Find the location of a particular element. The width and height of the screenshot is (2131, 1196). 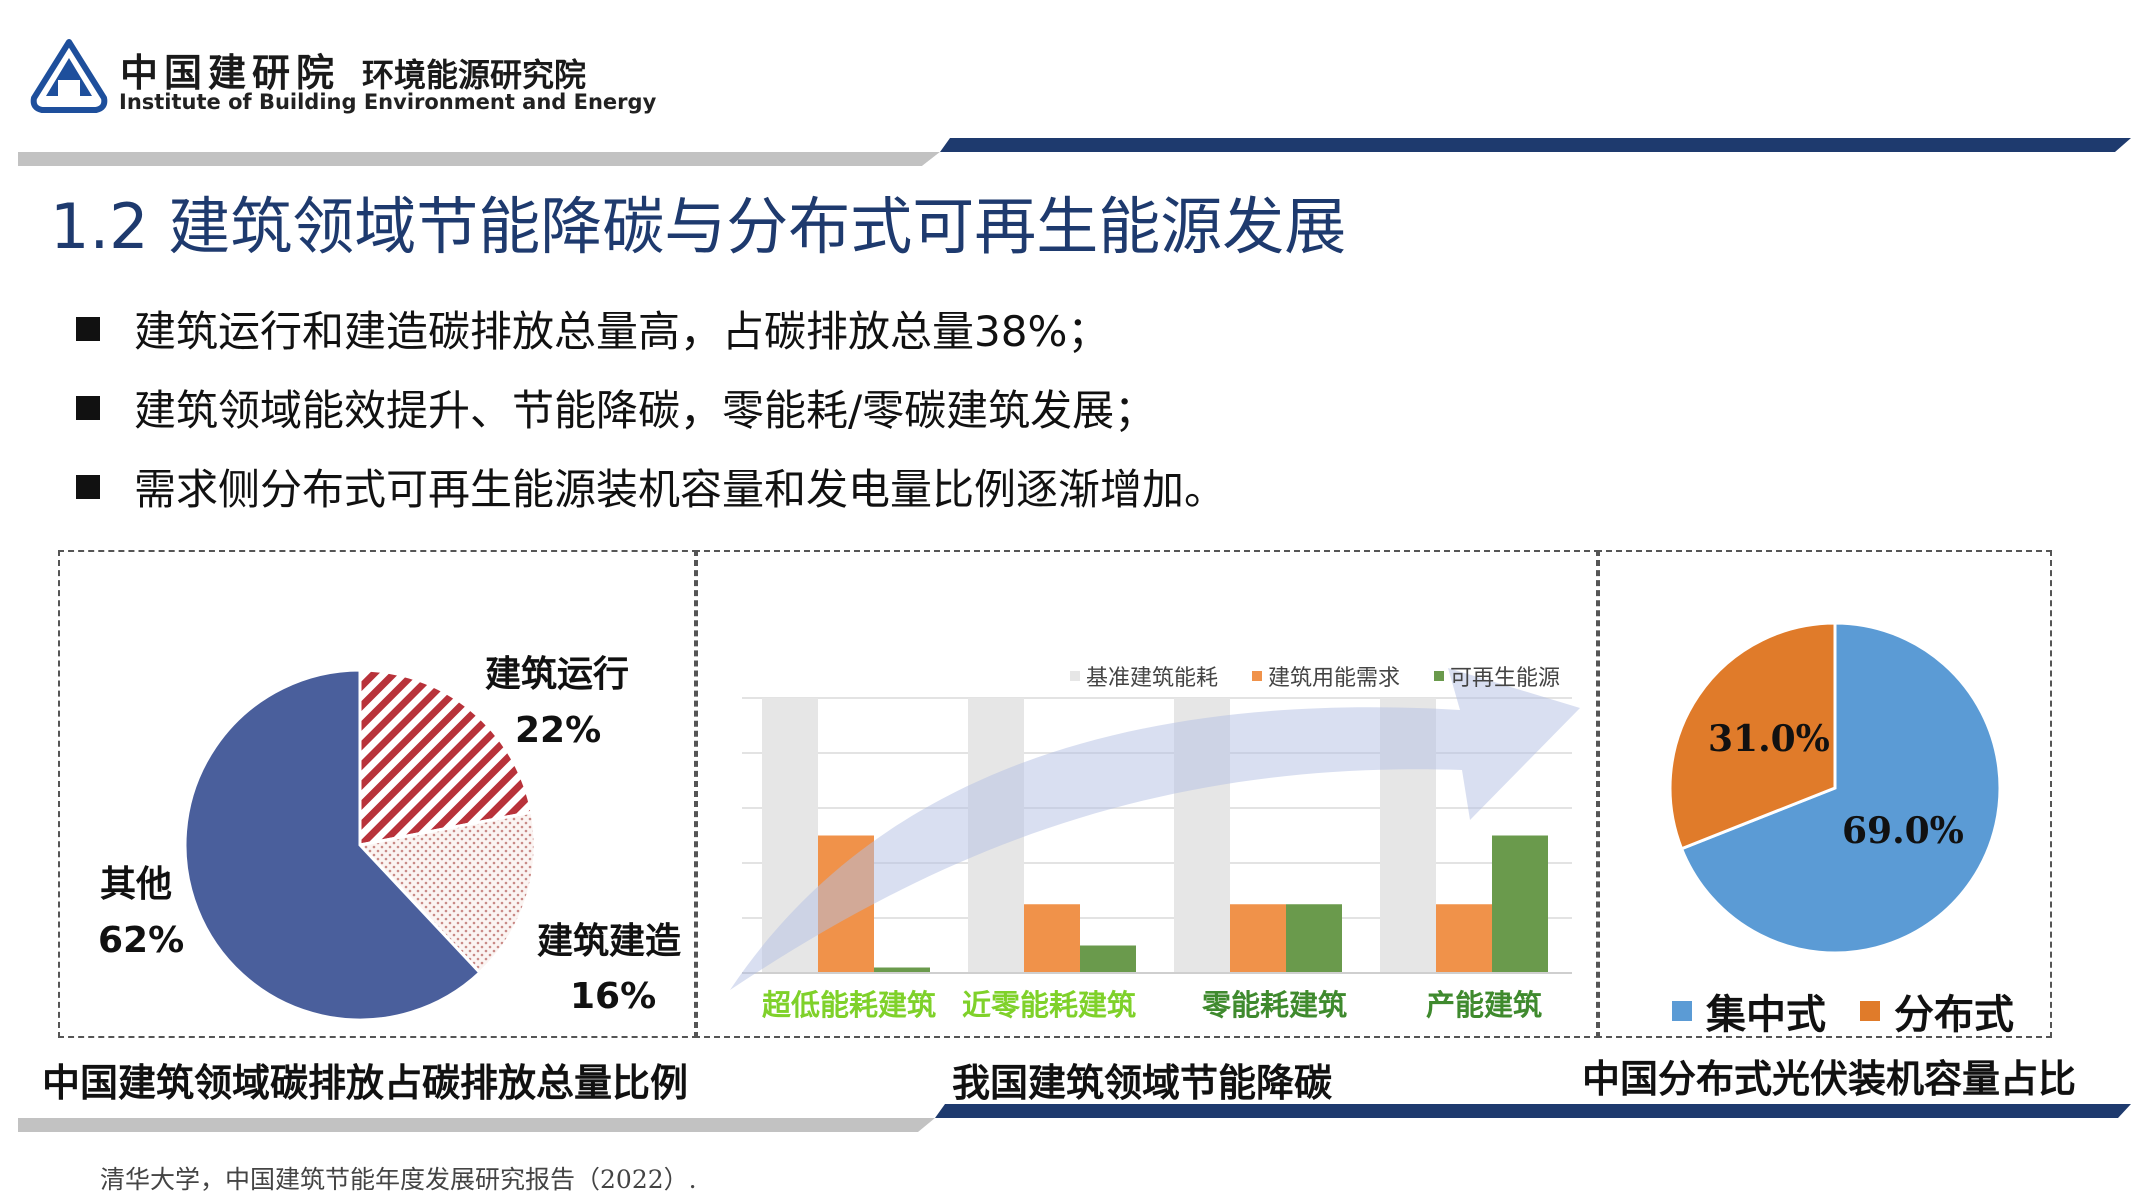

panel-pie-pv is located at coordinates (1824, 794).